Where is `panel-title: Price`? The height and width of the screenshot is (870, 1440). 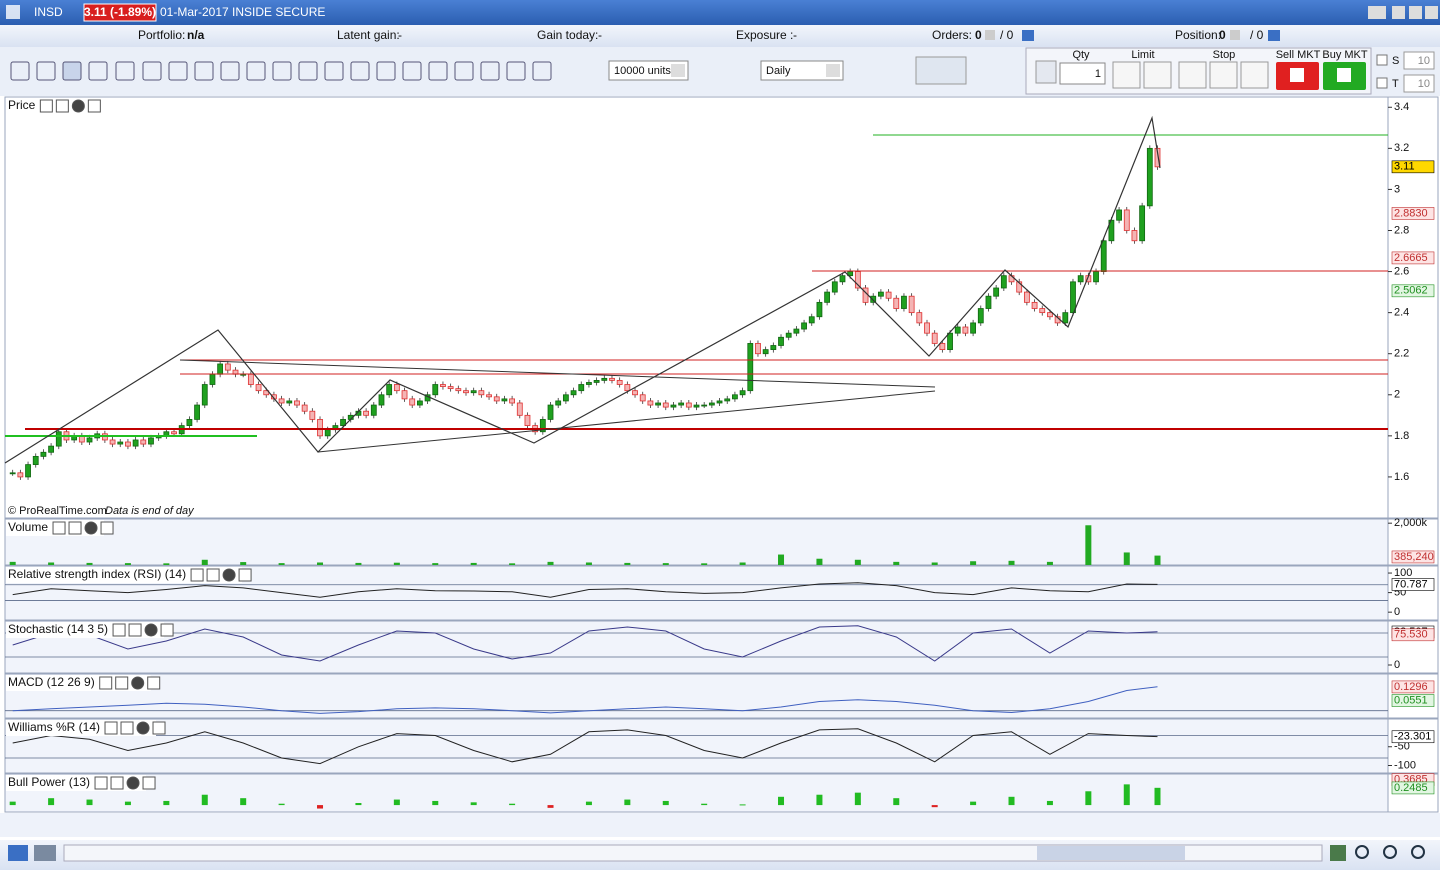 panel-title: Price is located at coordinates (22, 105).